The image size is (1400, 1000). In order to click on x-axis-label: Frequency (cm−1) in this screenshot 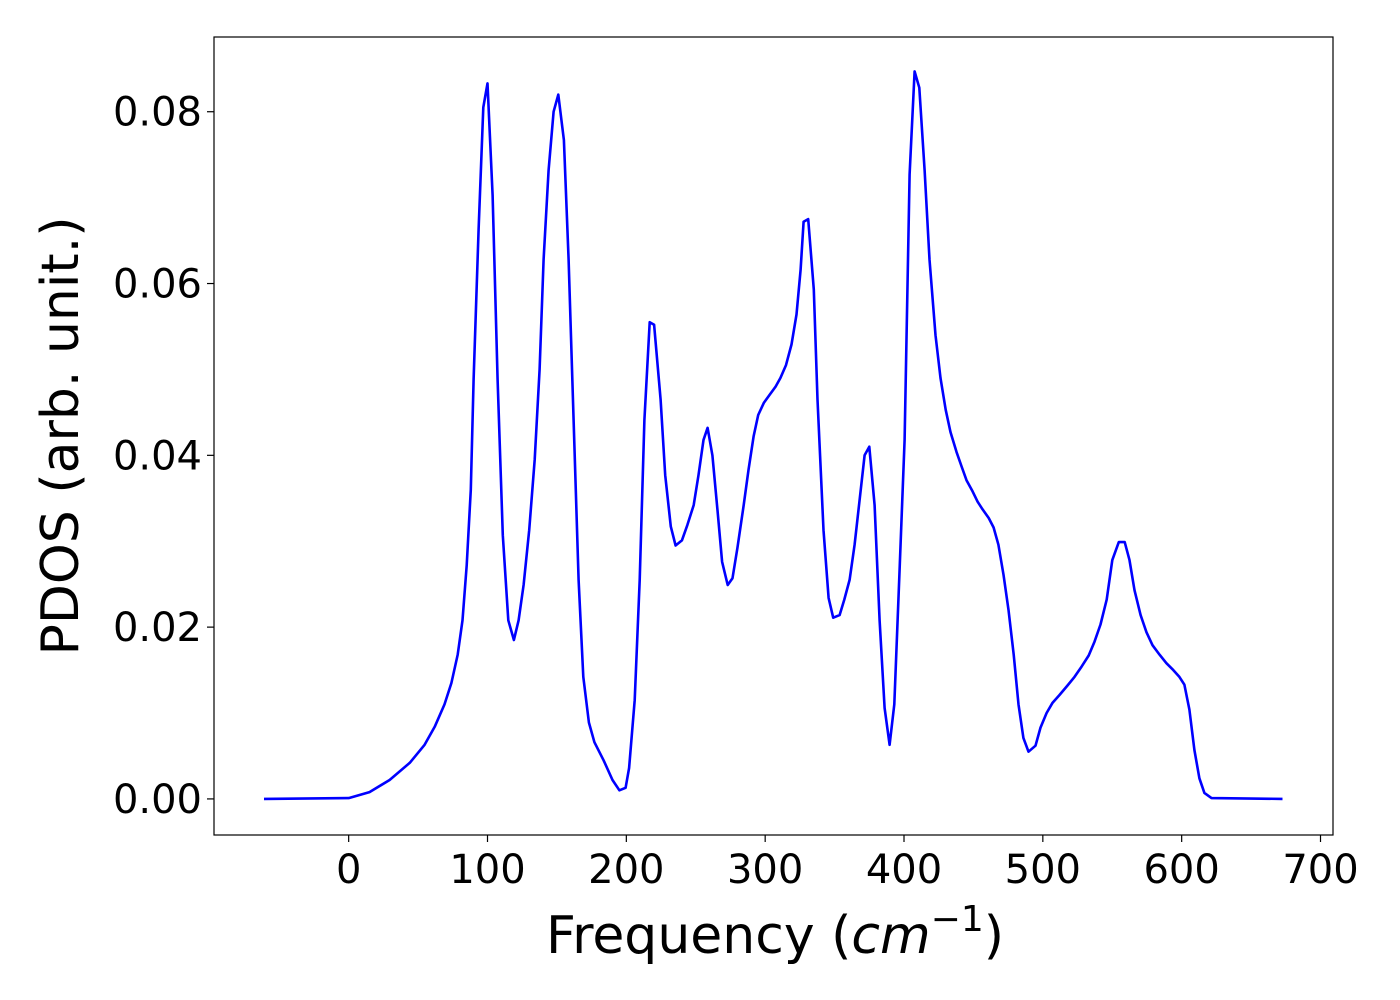, I will do `click(775, 932)`.